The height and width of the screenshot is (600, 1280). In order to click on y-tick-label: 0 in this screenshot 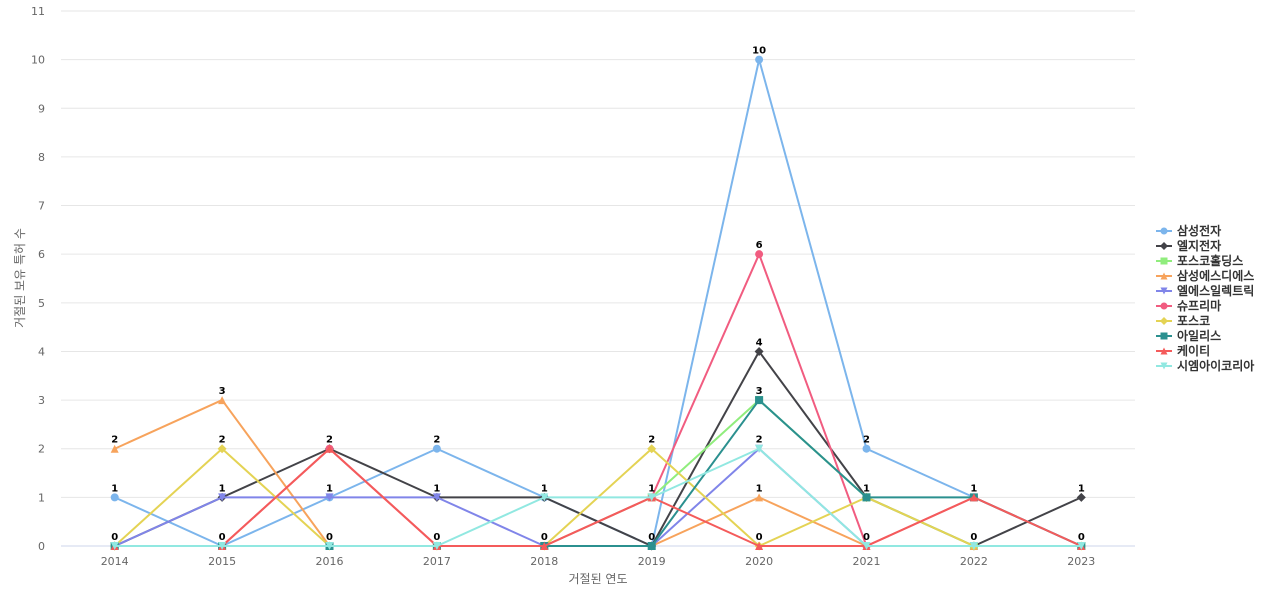, I will do `click(41, 546)`.